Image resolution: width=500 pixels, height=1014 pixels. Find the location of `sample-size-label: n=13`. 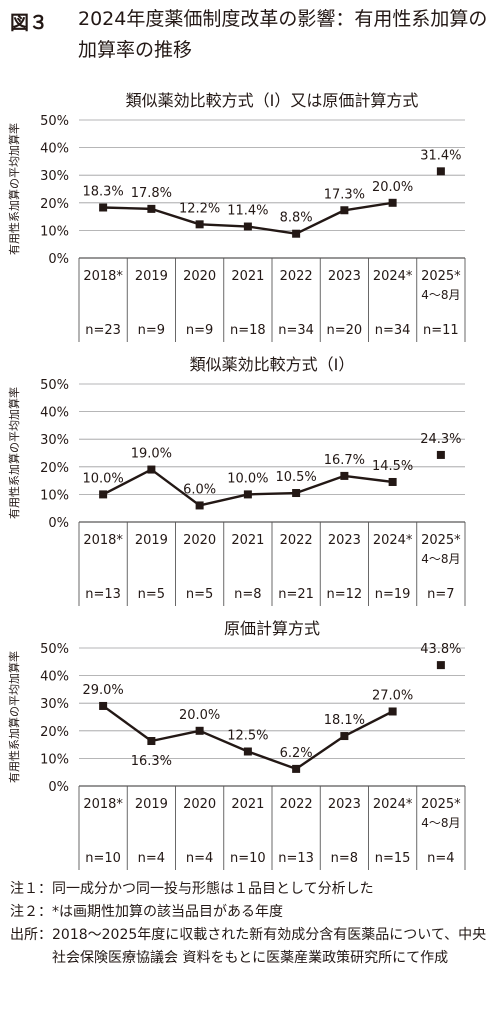

sample-size-label: n=13 is located at coordinates (296, 858).